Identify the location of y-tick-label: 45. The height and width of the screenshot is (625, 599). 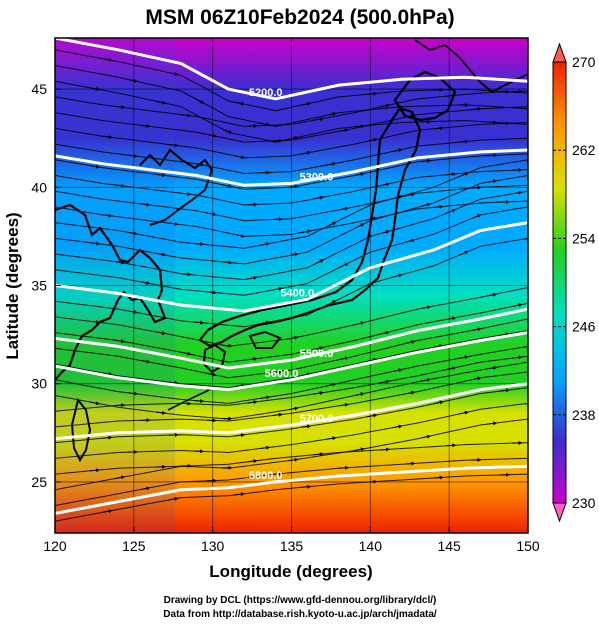
(39, 89).